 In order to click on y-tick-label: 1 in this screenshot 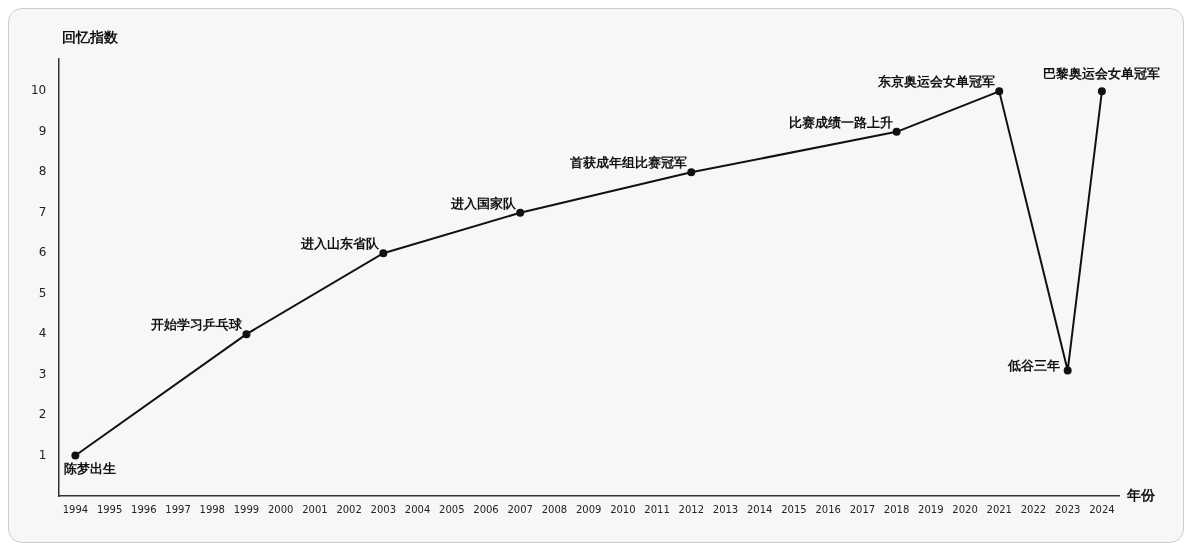, I will do `click(42, 454)`.